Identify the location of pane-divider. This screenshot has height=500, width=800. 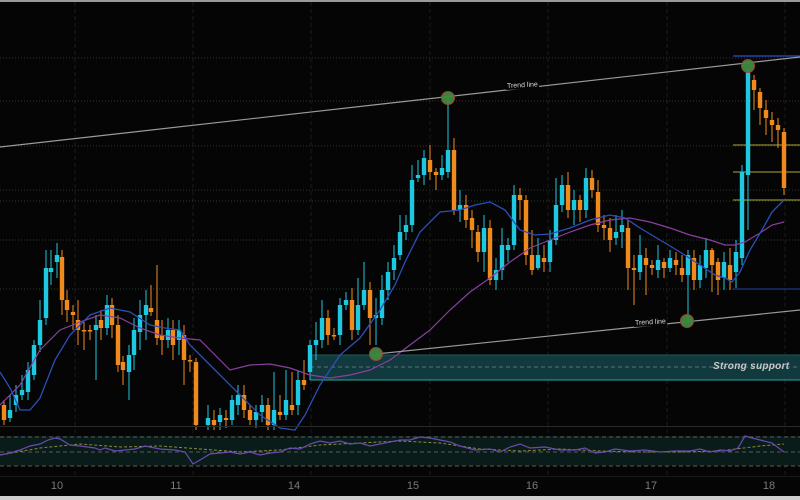
(400, 426).